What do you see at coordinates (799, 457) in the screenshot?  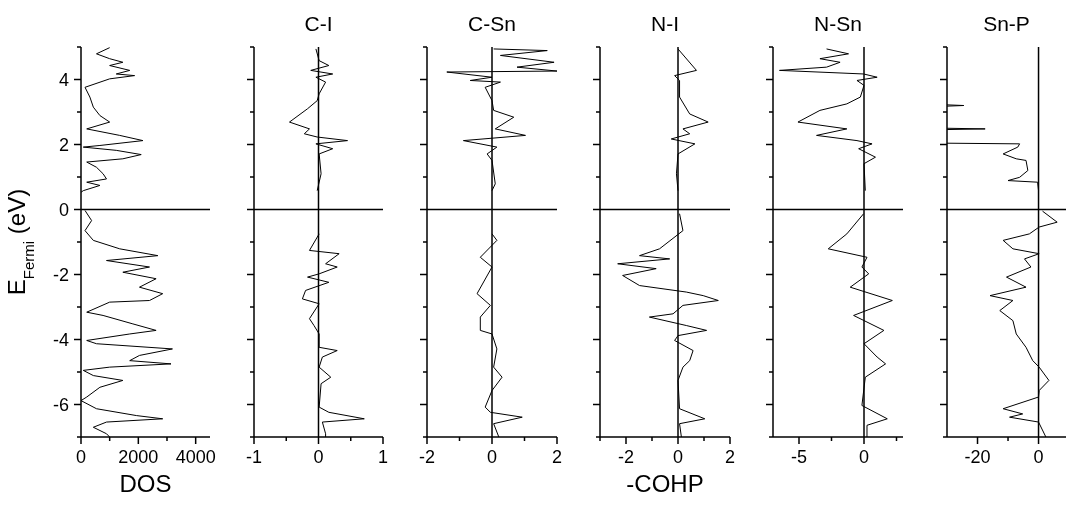 I see `x-tick-label: -5` at bounding box center [799, 457].